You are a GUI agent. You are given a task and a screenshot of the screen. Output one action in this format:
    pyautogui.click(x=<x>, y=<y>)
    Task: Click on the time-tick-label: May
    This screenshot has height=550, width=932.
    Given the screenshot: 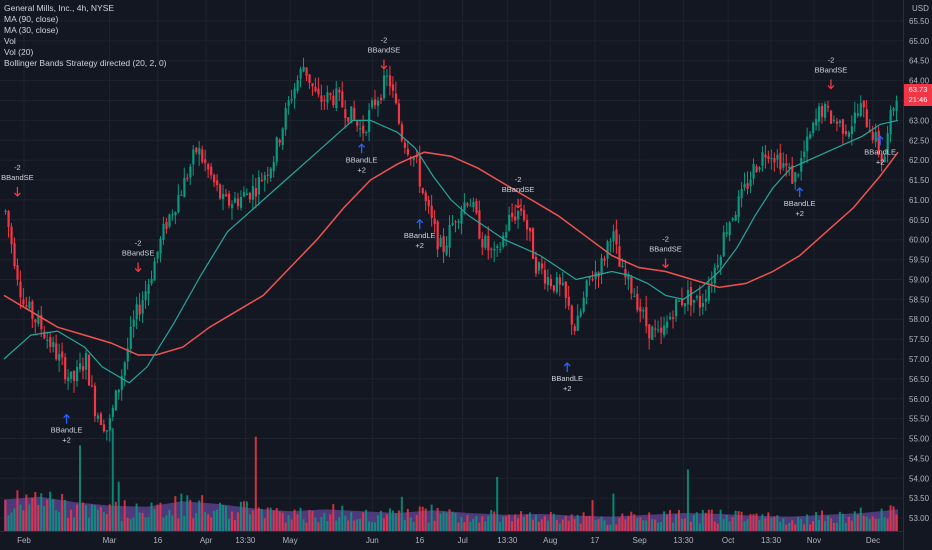 What is the action you would take?
    pyautogui.click(x=290, y=540)
    